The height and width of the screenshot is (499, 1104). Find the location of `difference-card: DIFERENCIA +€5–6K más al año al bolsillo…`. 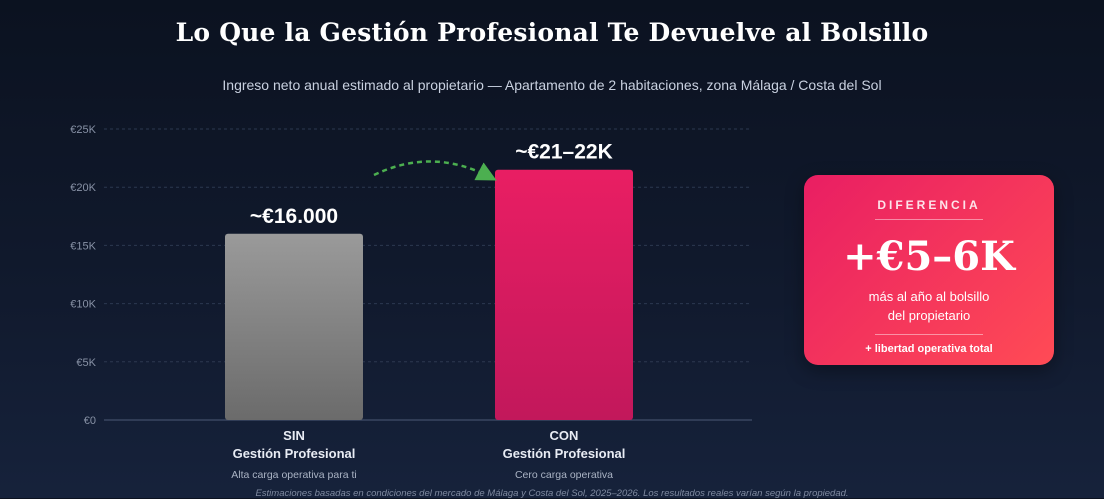

difference-card: DIFERENCIA +€5–6K más al año al bolsillo… is located at coordinates (929, 270).